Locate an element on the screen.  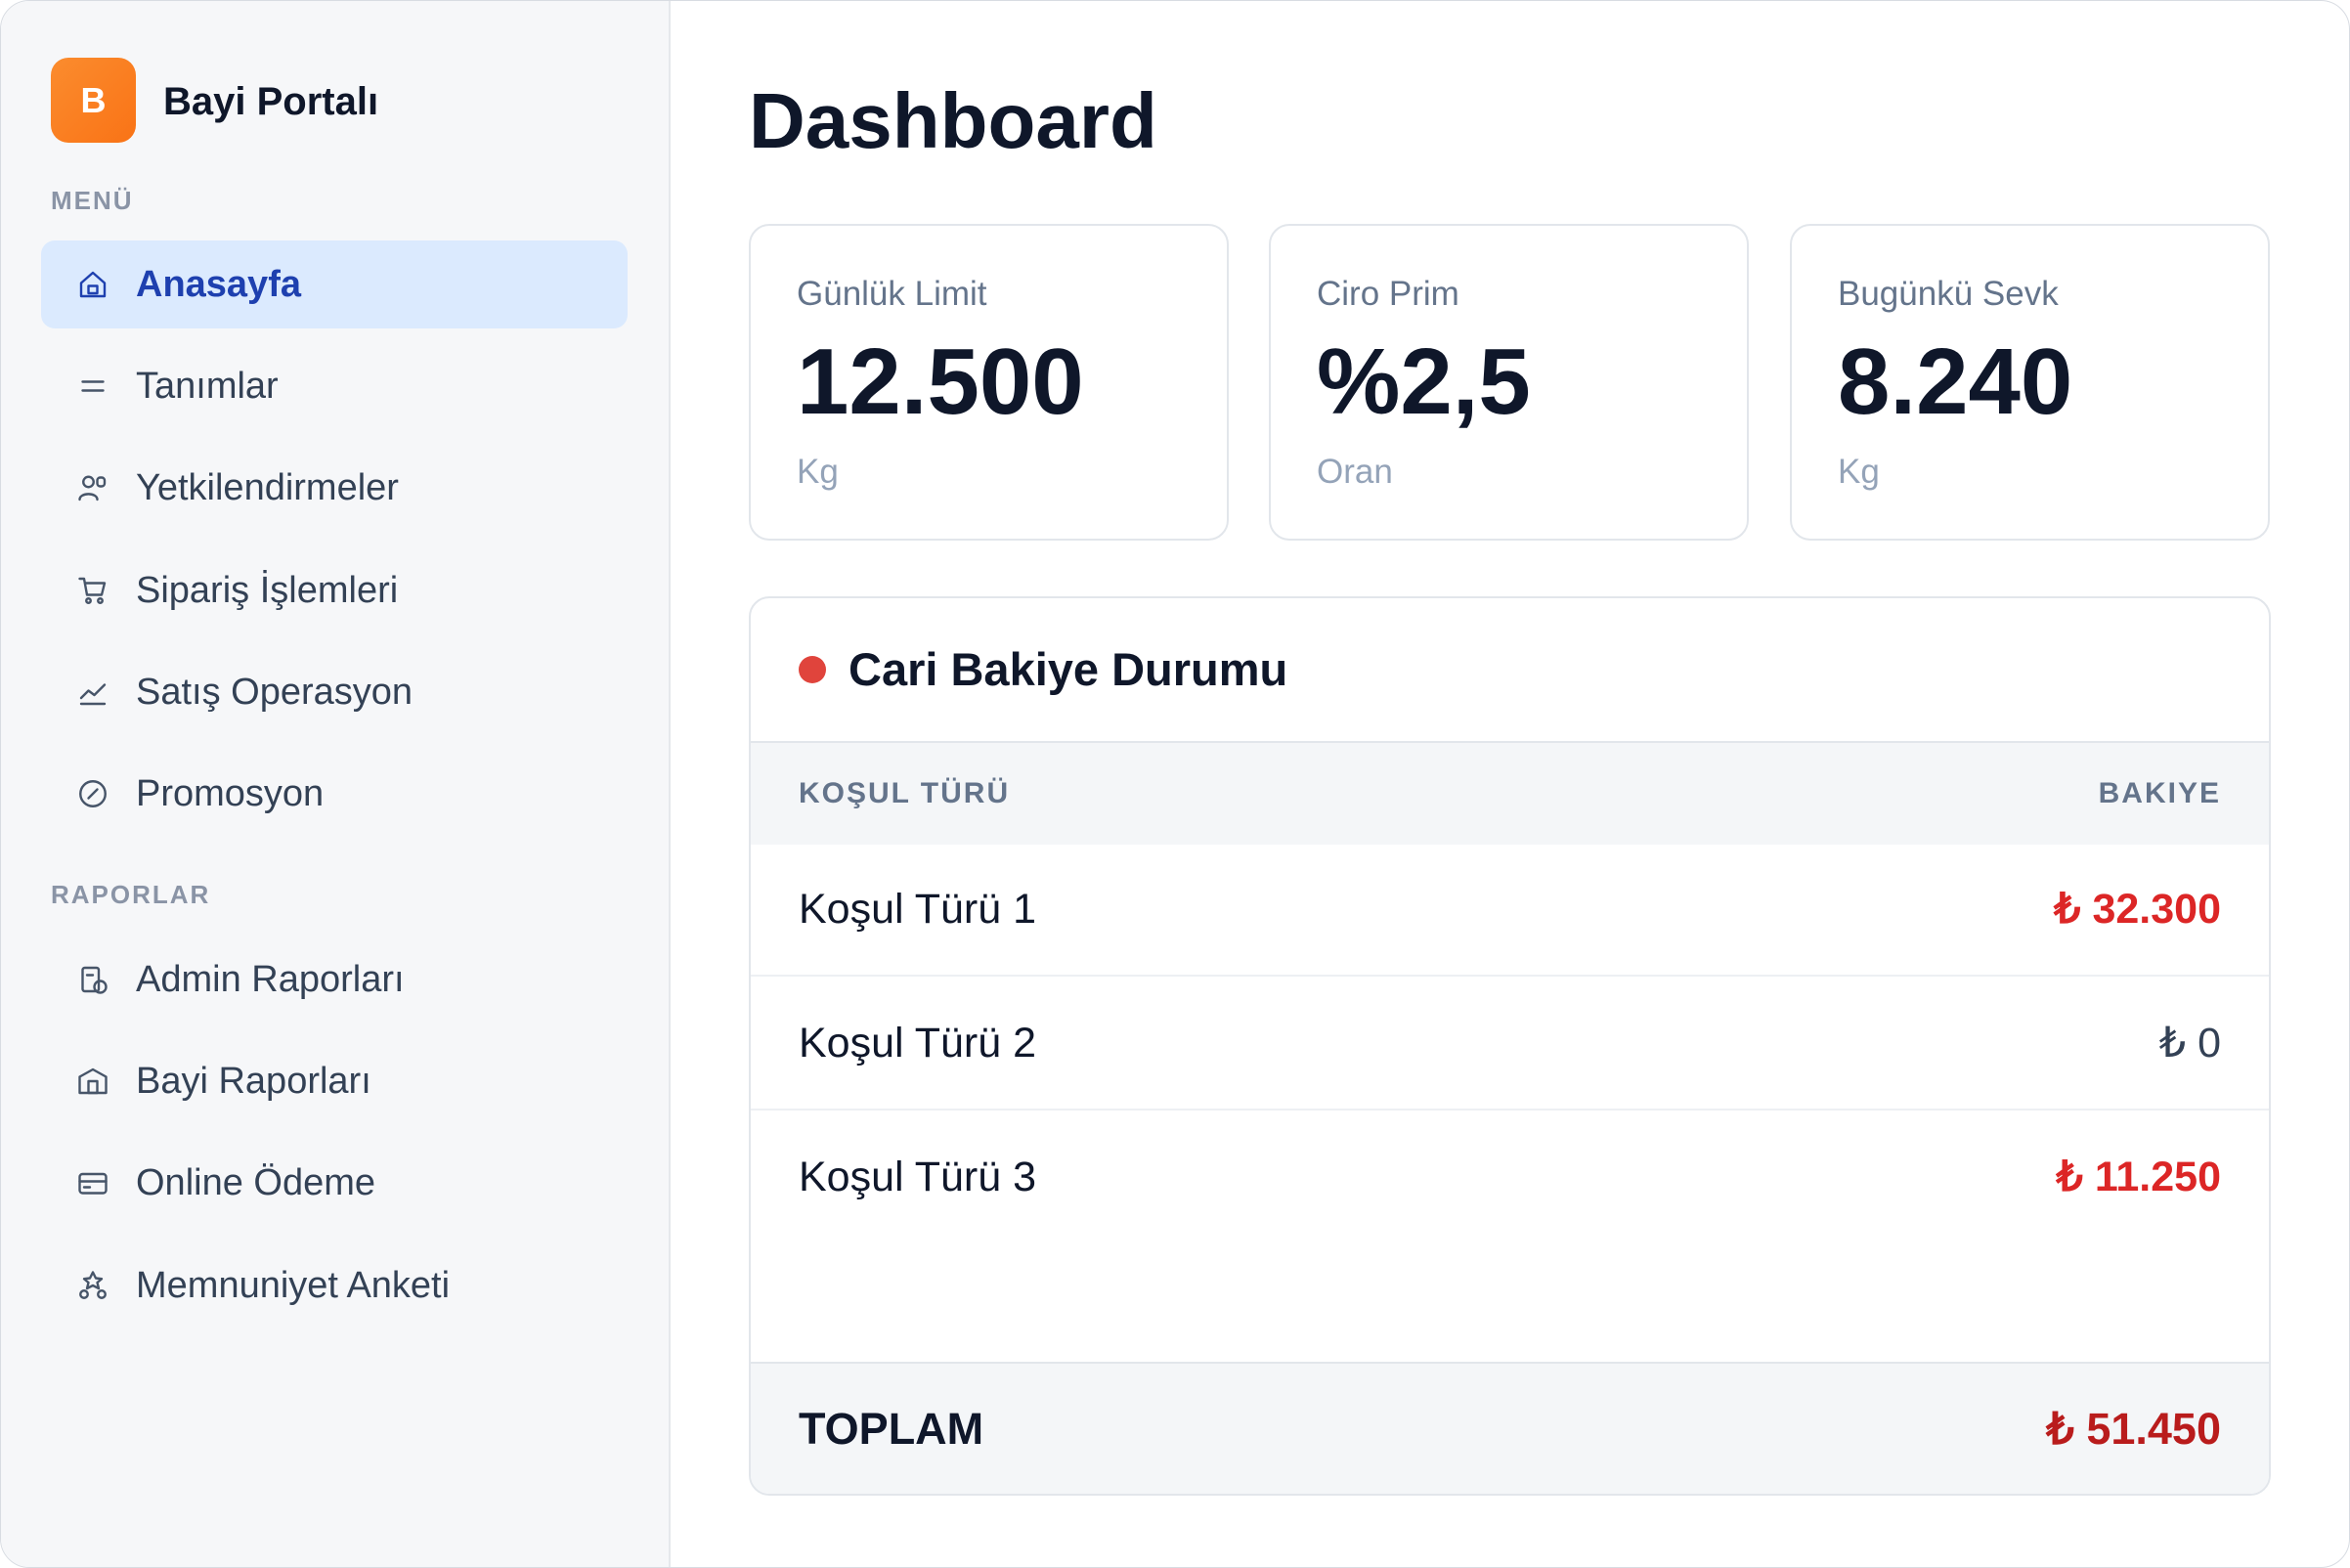
row-value: ₺ 11.250 is located at coordinates (2138, 1177).